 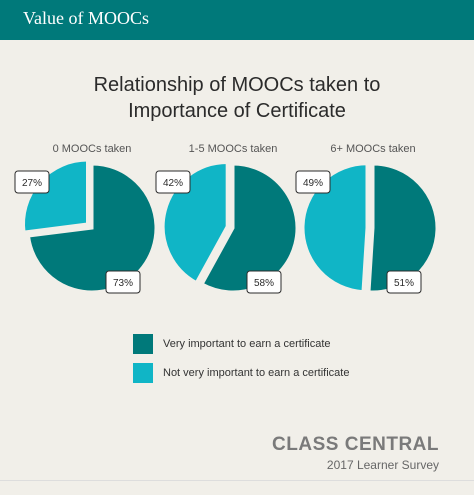 What do you see at coordinates (143, 344) in the screenshot?
I see `legend-swatch-very-important` at bounding box center [143, 344].